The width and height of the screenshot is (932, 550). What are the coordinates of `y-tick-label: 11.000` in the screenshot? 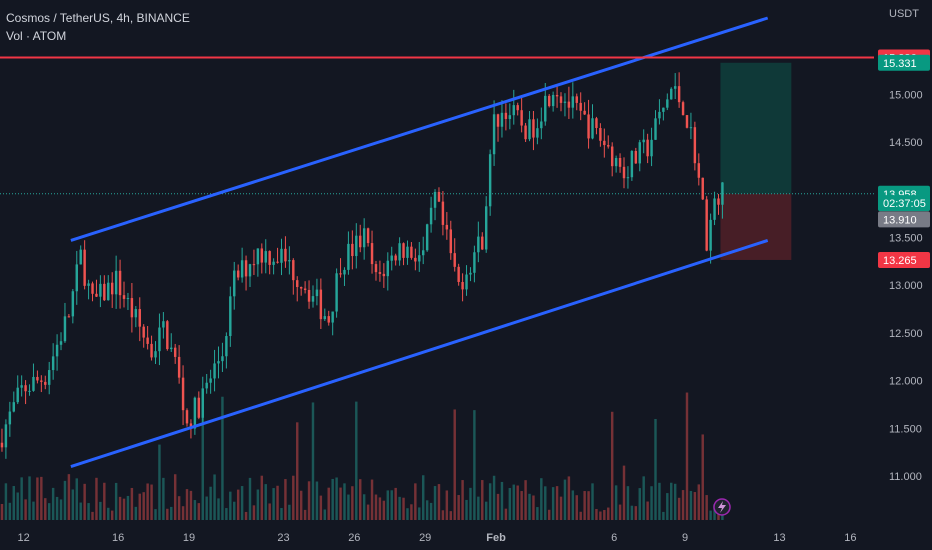 It's located at (905, 477).